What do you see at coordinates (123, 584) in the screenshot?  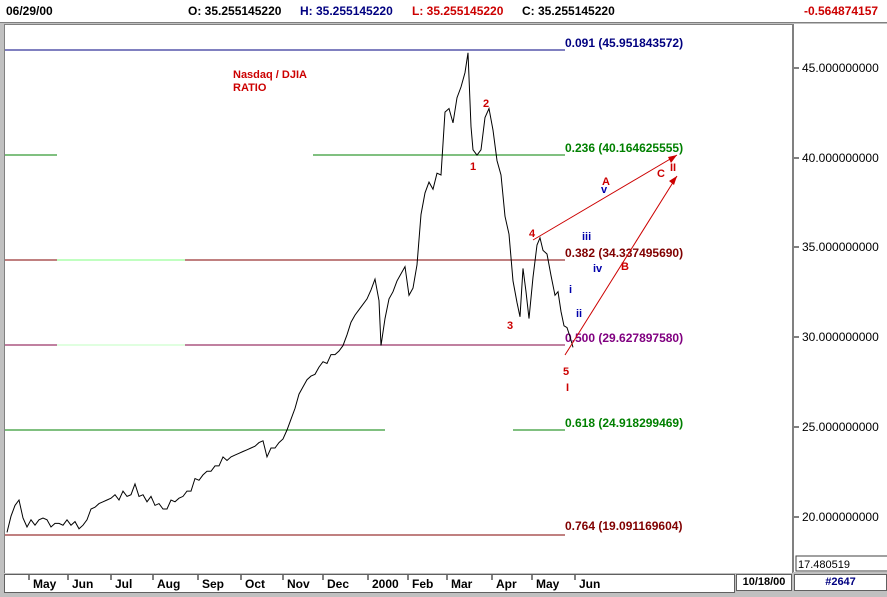 I see `x-tick-jul: Jul` at bounding box center [123, 584].